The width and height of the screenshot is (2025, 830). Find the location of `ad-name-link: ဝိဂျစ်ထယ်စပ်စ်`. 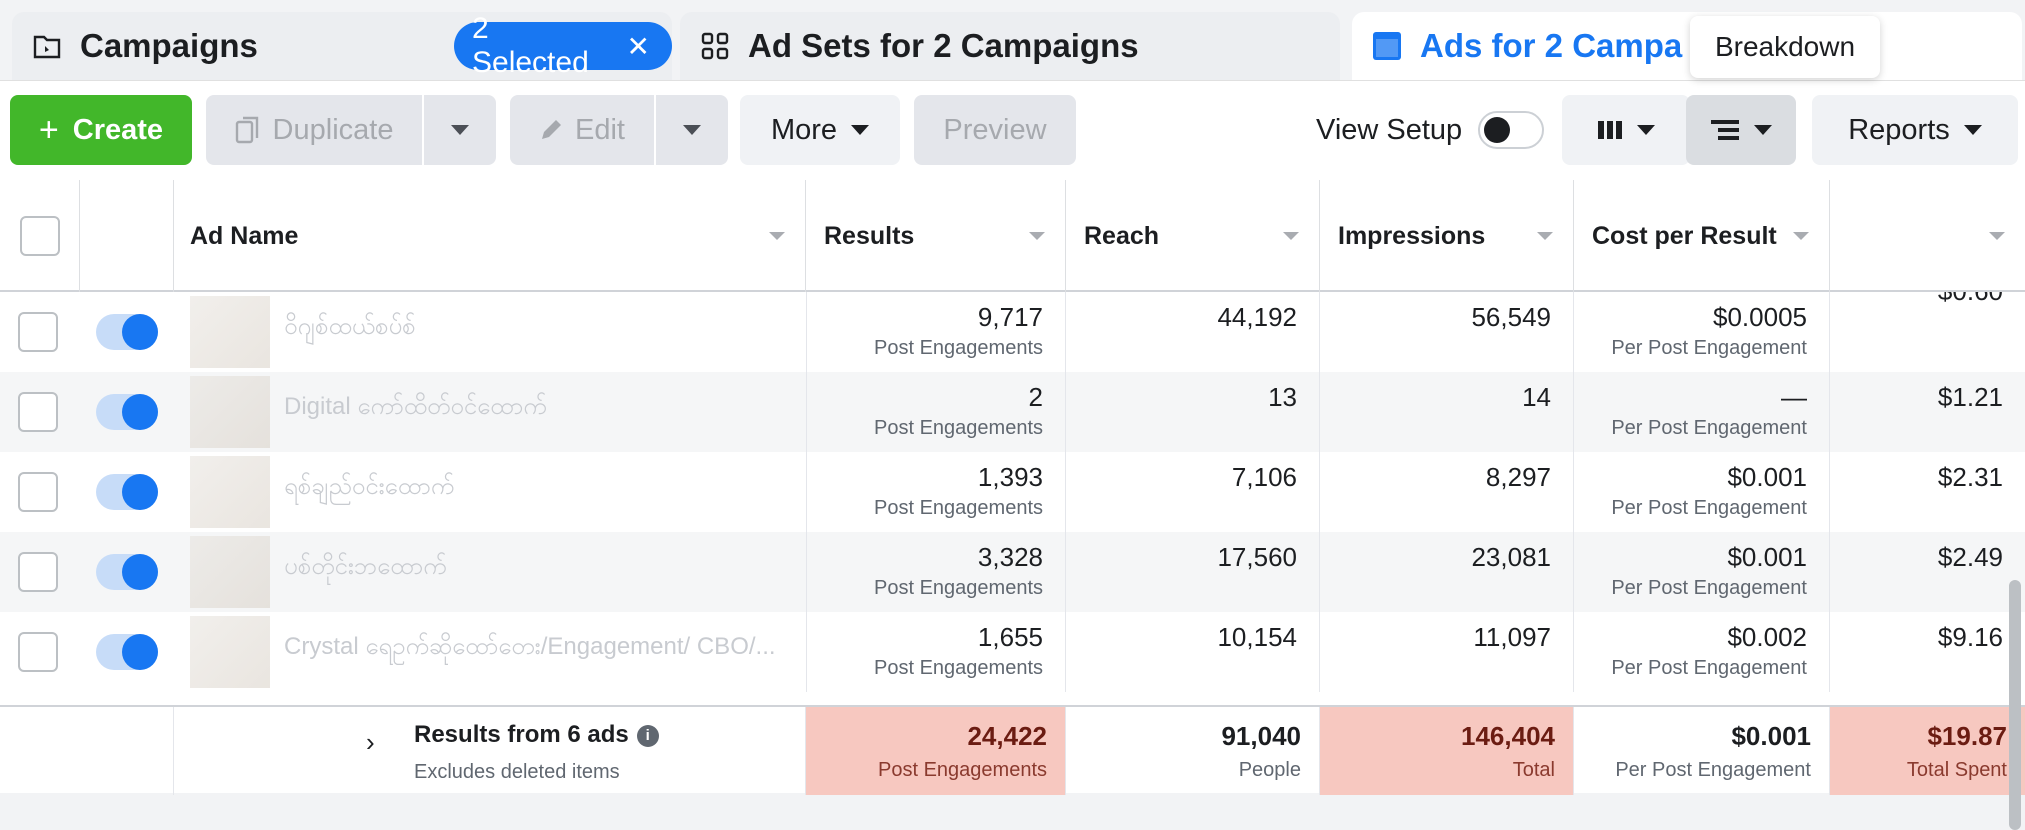

ad-name-link: ဝိဂျစ်ထယ်စပ်စ် is located at coordinates (350, 326).